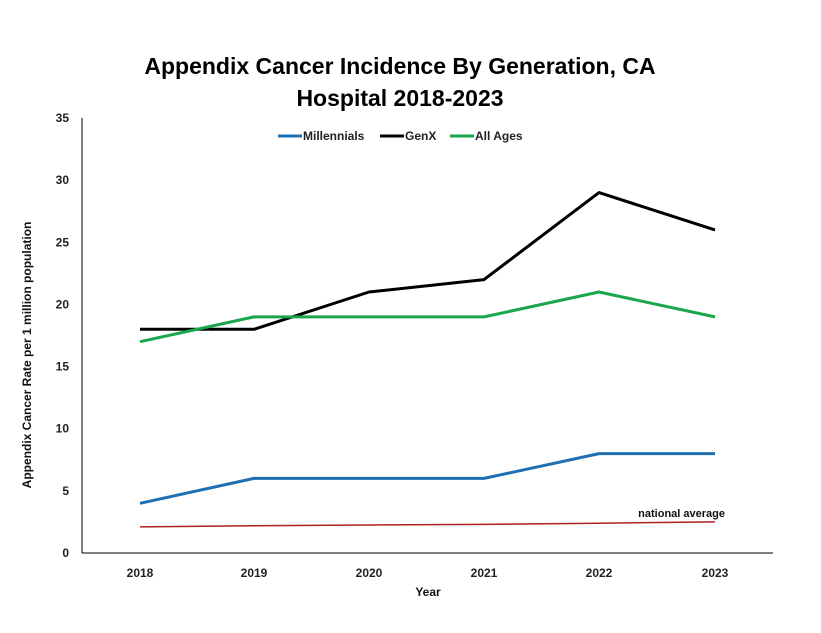 The width and height of the screenshot is (821, 633). Describe the element at coordinates (63, 367) in the screenshot. I see `y-tick-label: 15` at that location.